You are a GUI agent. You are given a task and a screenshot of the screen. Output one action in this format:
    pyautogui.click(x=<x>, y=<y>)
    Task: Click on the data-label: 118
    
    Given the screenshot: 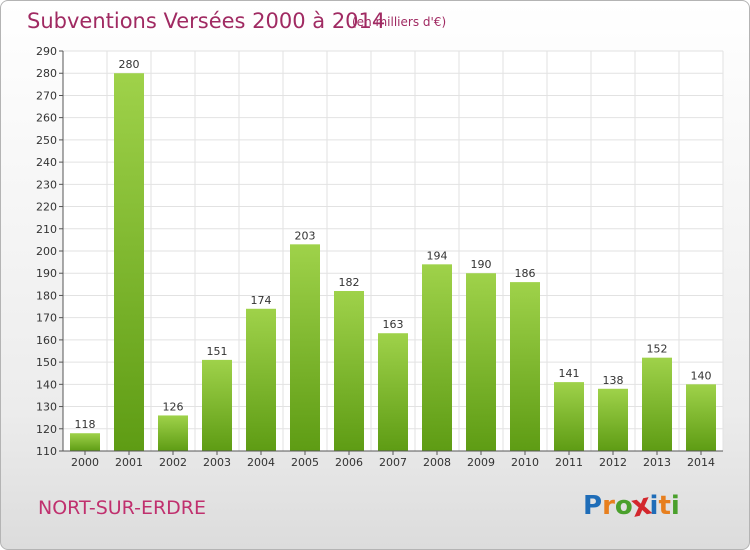 What is the action you would take?
    pyautogui.click(x=85, y=424)
    